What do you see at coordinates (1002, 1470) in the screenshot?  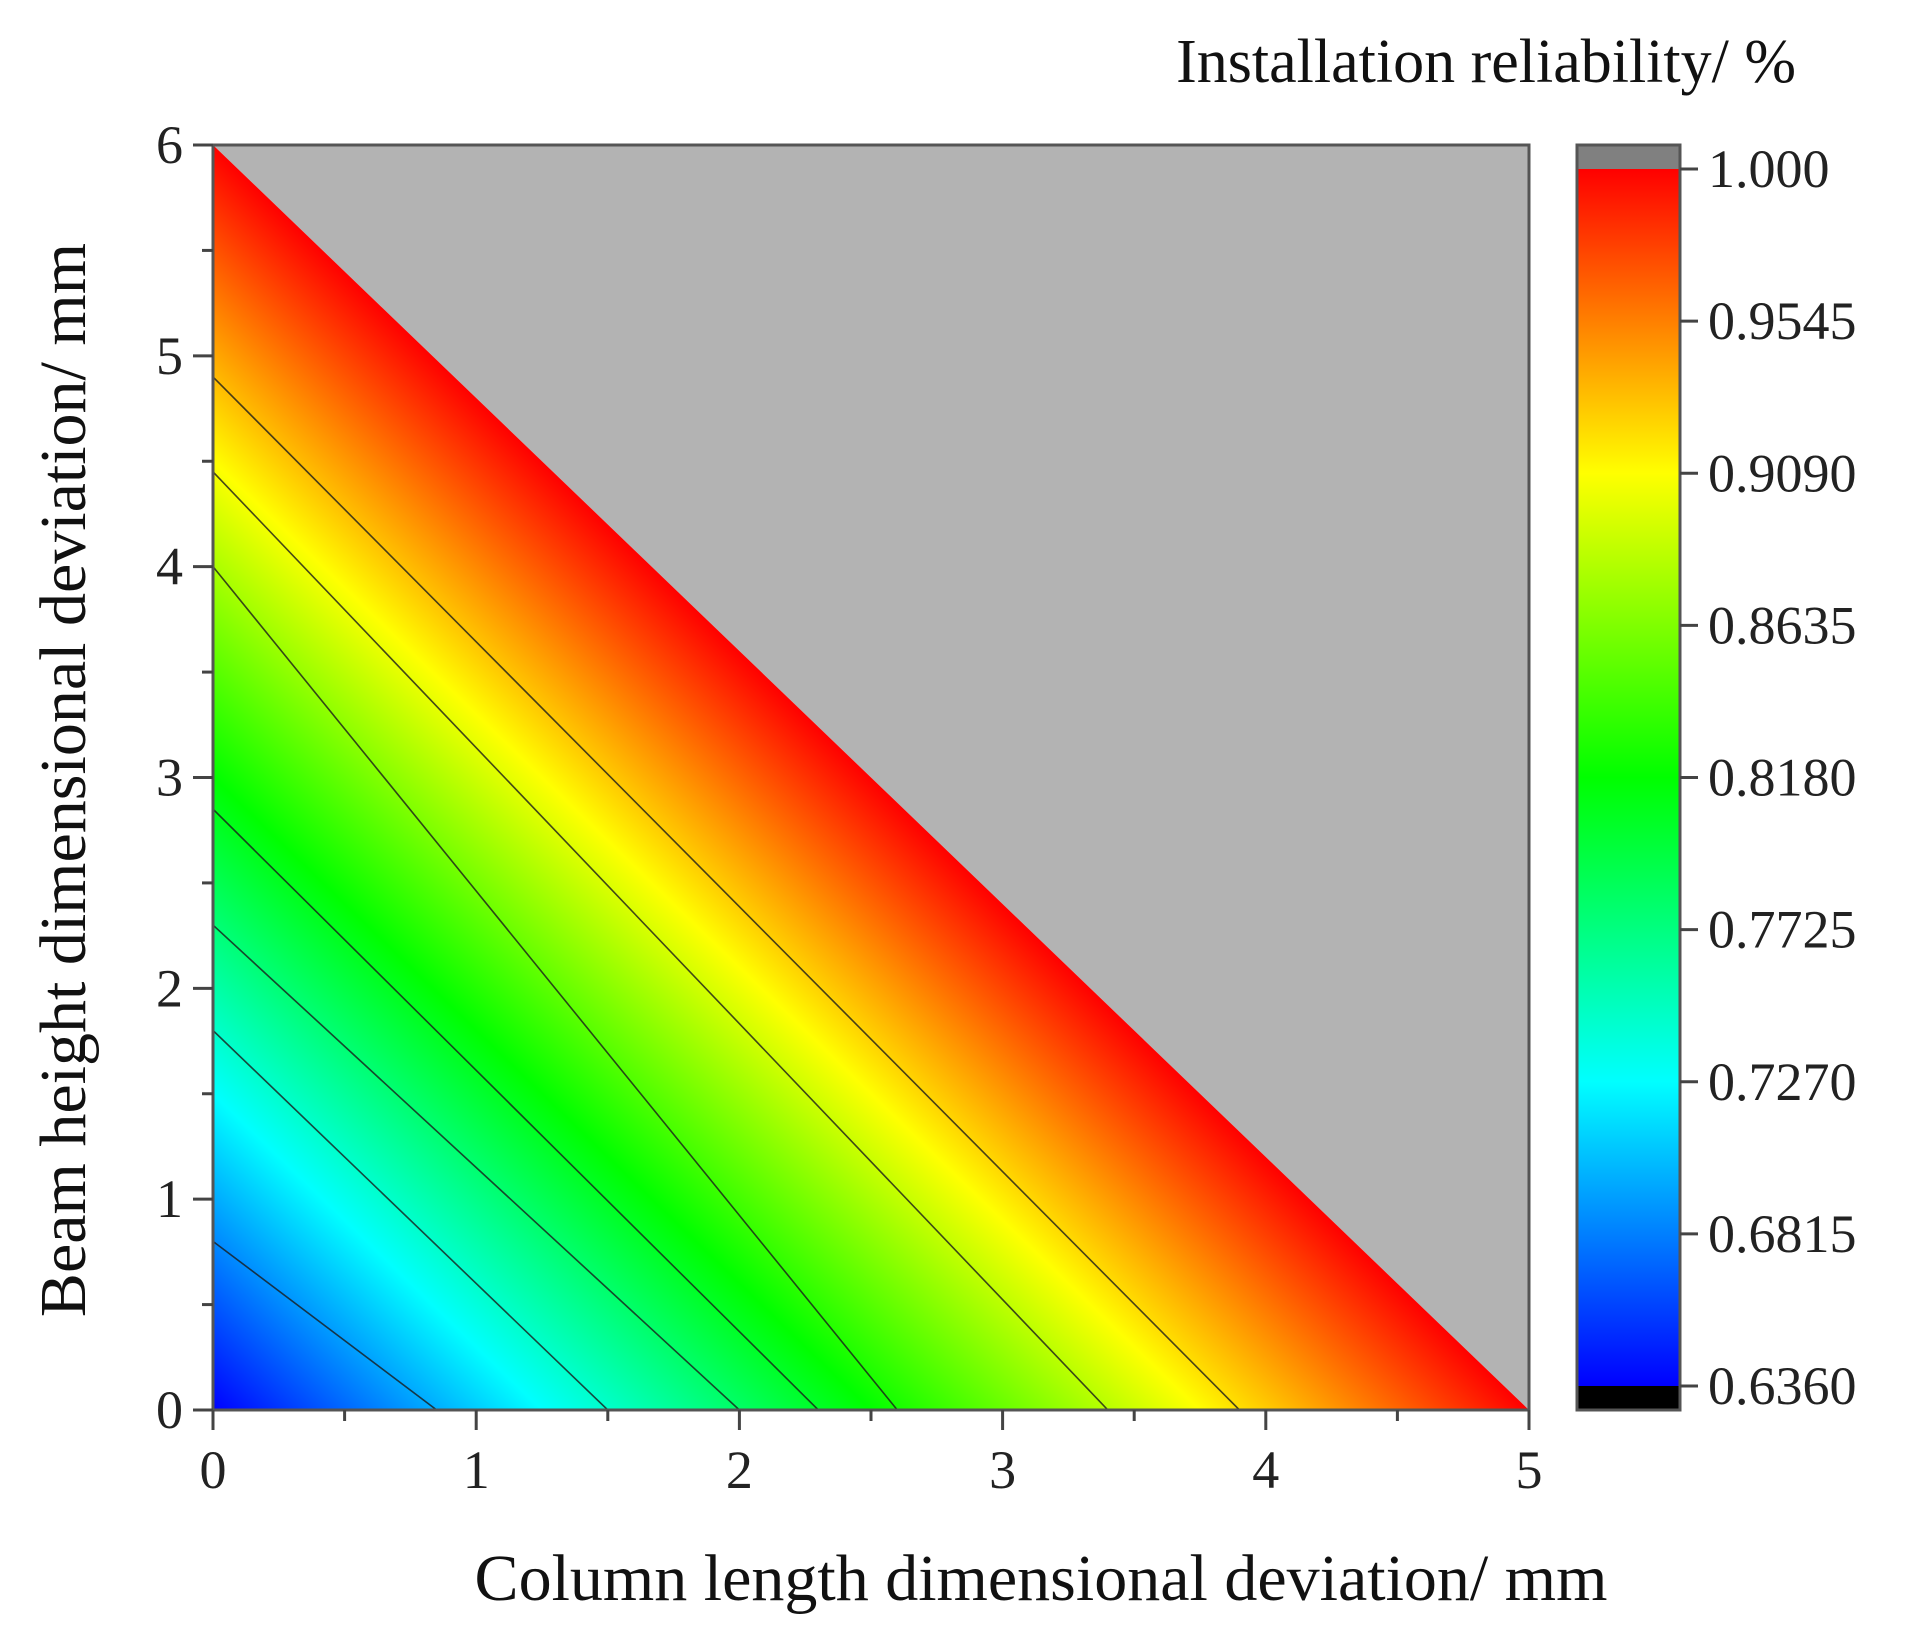 I see `x-tick-label: 3` at bounding box center [1002, 1470].